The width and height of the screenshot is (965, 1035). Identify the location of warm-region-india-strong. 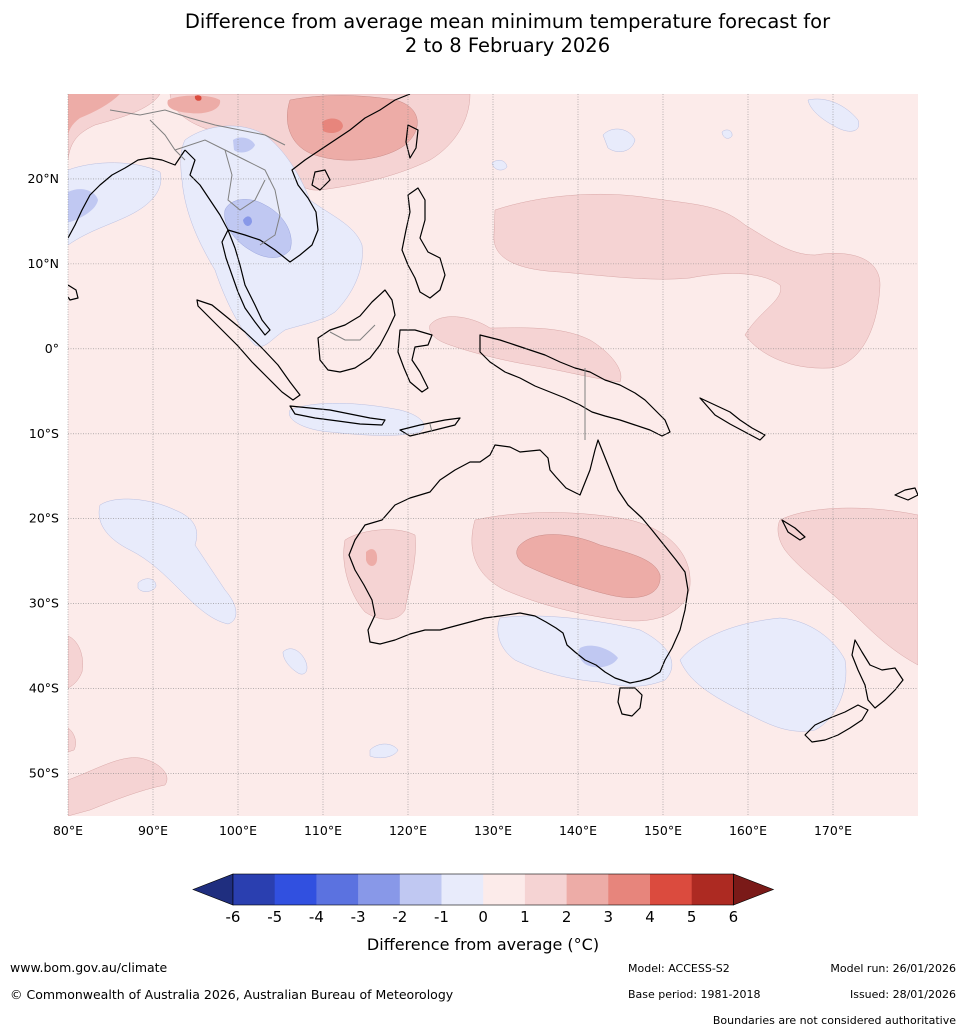
(94, 116).